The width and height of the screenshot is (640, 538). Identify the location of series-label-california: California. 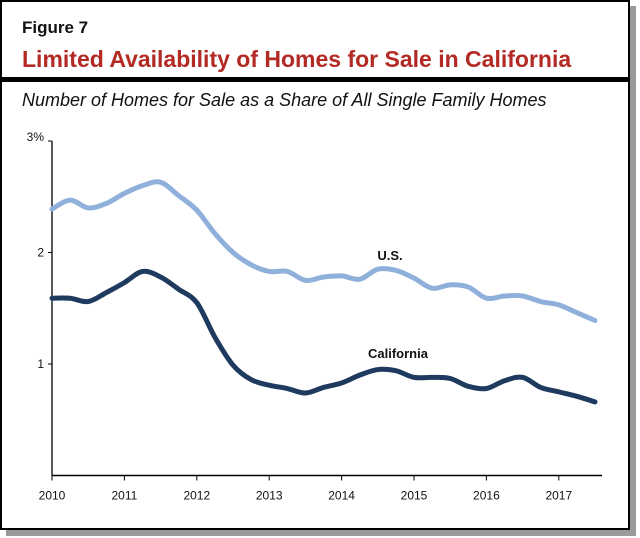
(398, 353).